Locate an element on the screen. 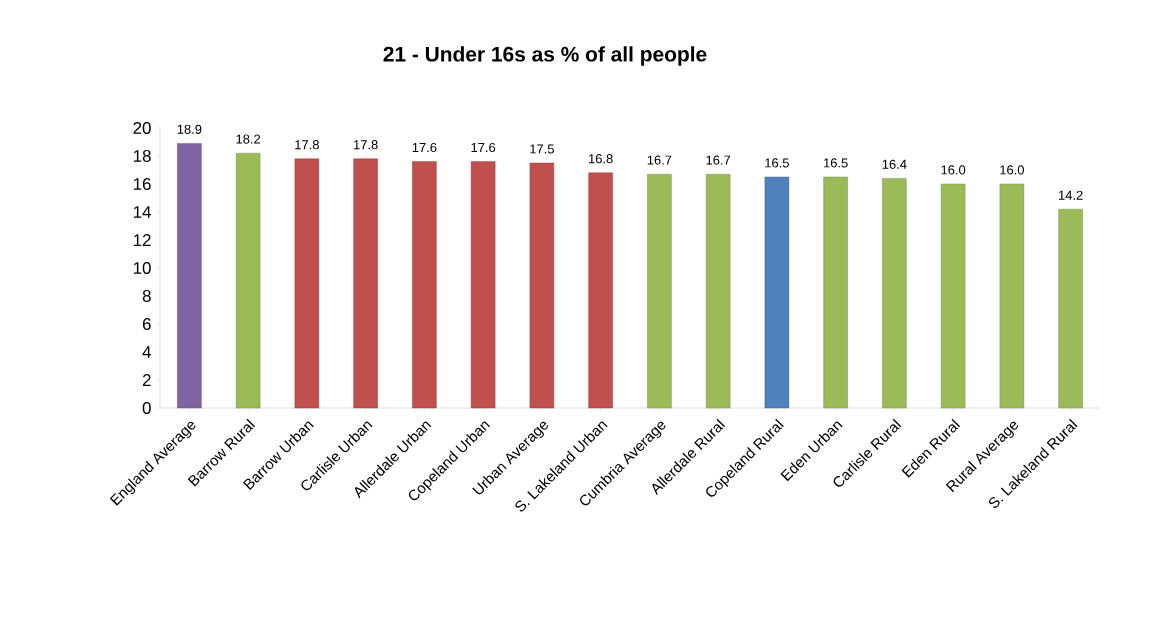 The width and height of the screenshot is (1170, 619). chart-title: 21 - Under 16s as % of all people is located at coordinates (545, 56).